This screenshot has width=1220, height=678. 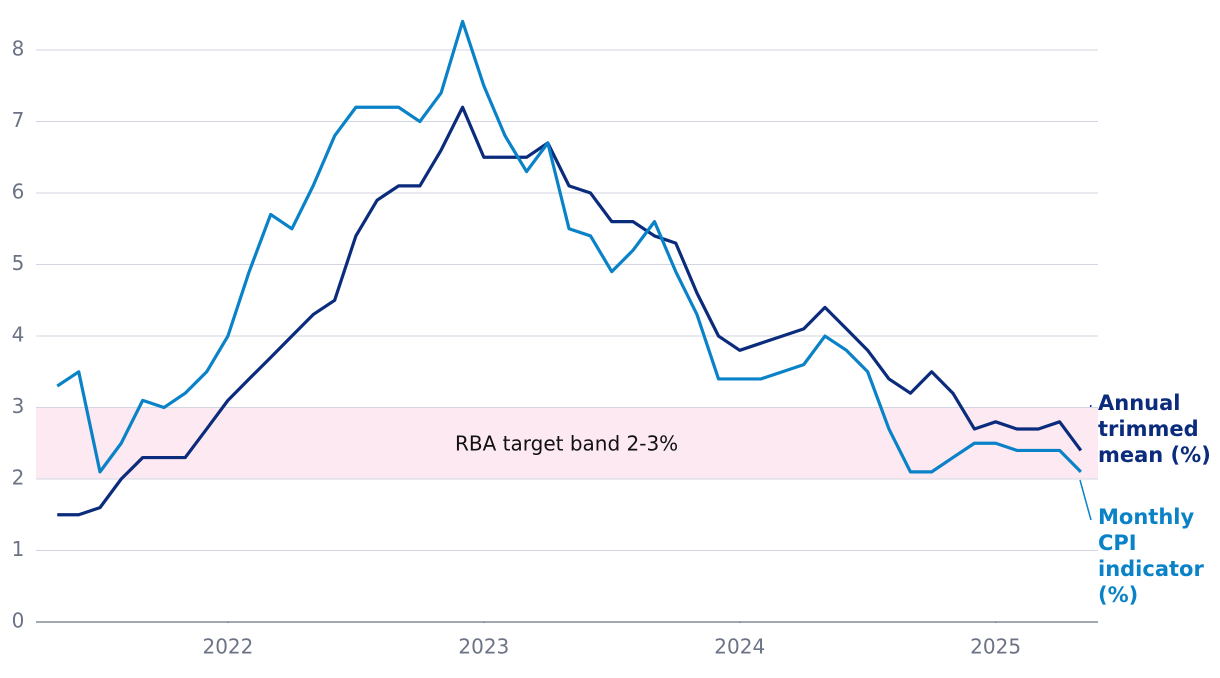 What do you see at coordinates (566, 444) in the screenshot?
I see `band-label: RBA target band 2-3%` at bounding box center [566, 444].